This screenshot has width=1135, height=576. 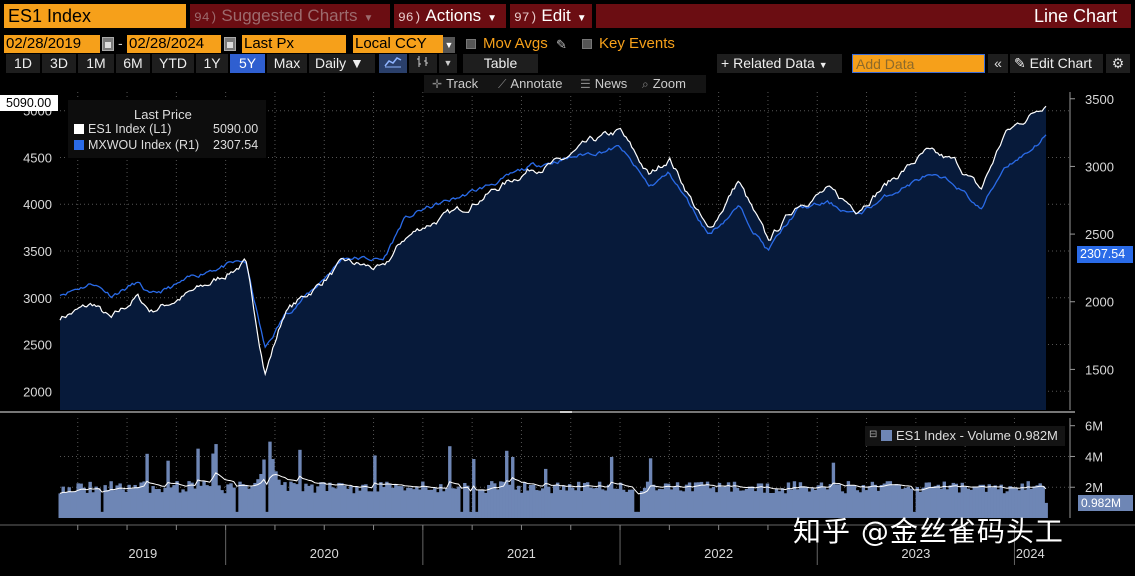 What do you see at coordinates (561, 44) in the screenshot?
I see `pencil-icon: ✎` at bounding box center [561, 44].